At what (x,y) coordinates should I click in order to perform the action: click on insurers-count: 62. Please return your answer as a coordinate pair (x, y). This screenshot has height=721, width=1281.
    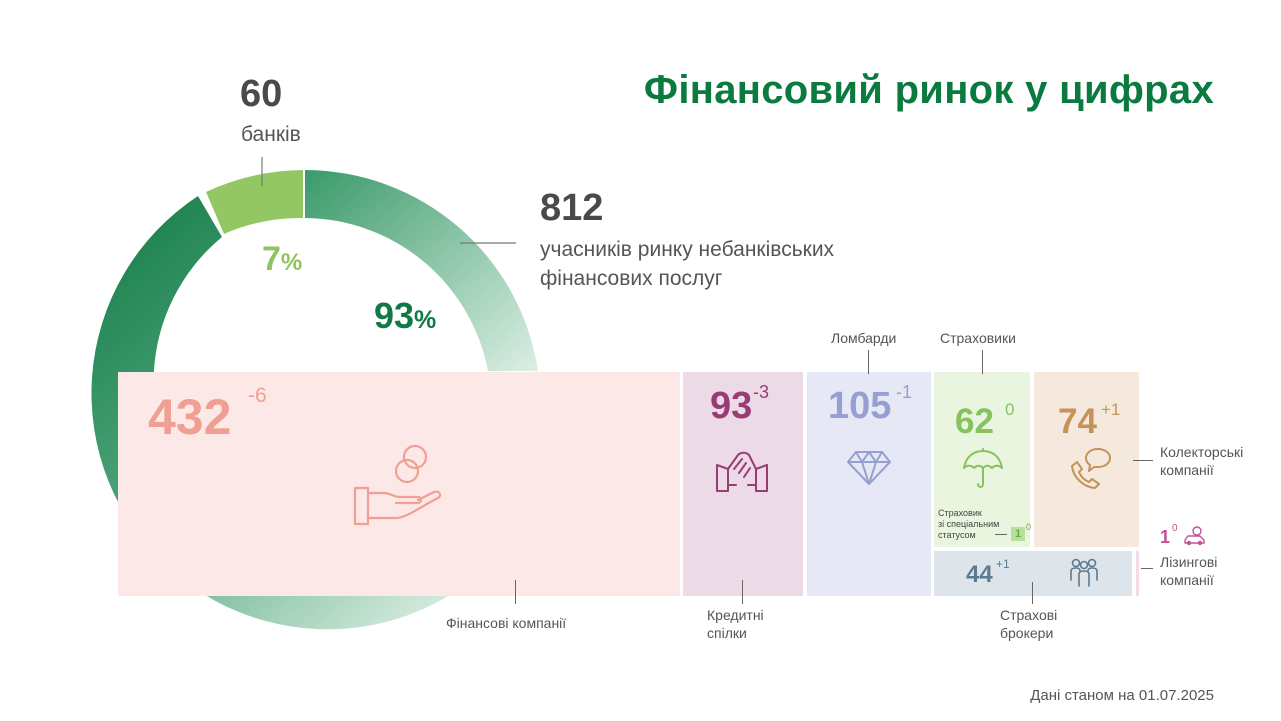
    Looking at the image, I should click on (974, 421).